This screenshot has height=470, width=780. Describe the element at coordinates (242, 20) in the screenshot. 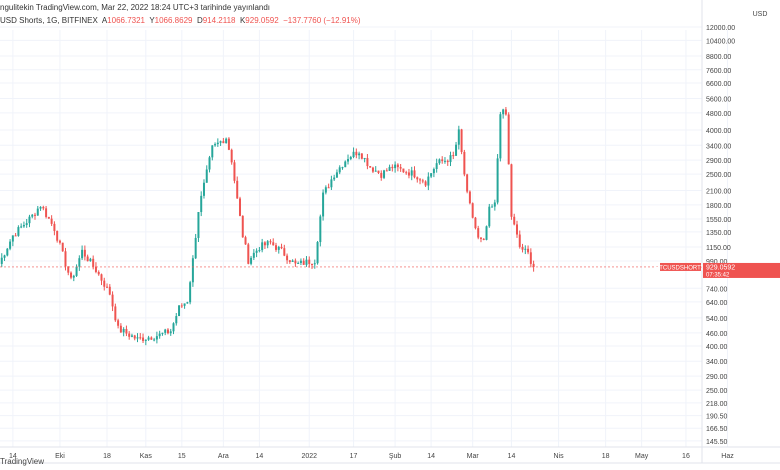

I see `close-label: K` at that location.